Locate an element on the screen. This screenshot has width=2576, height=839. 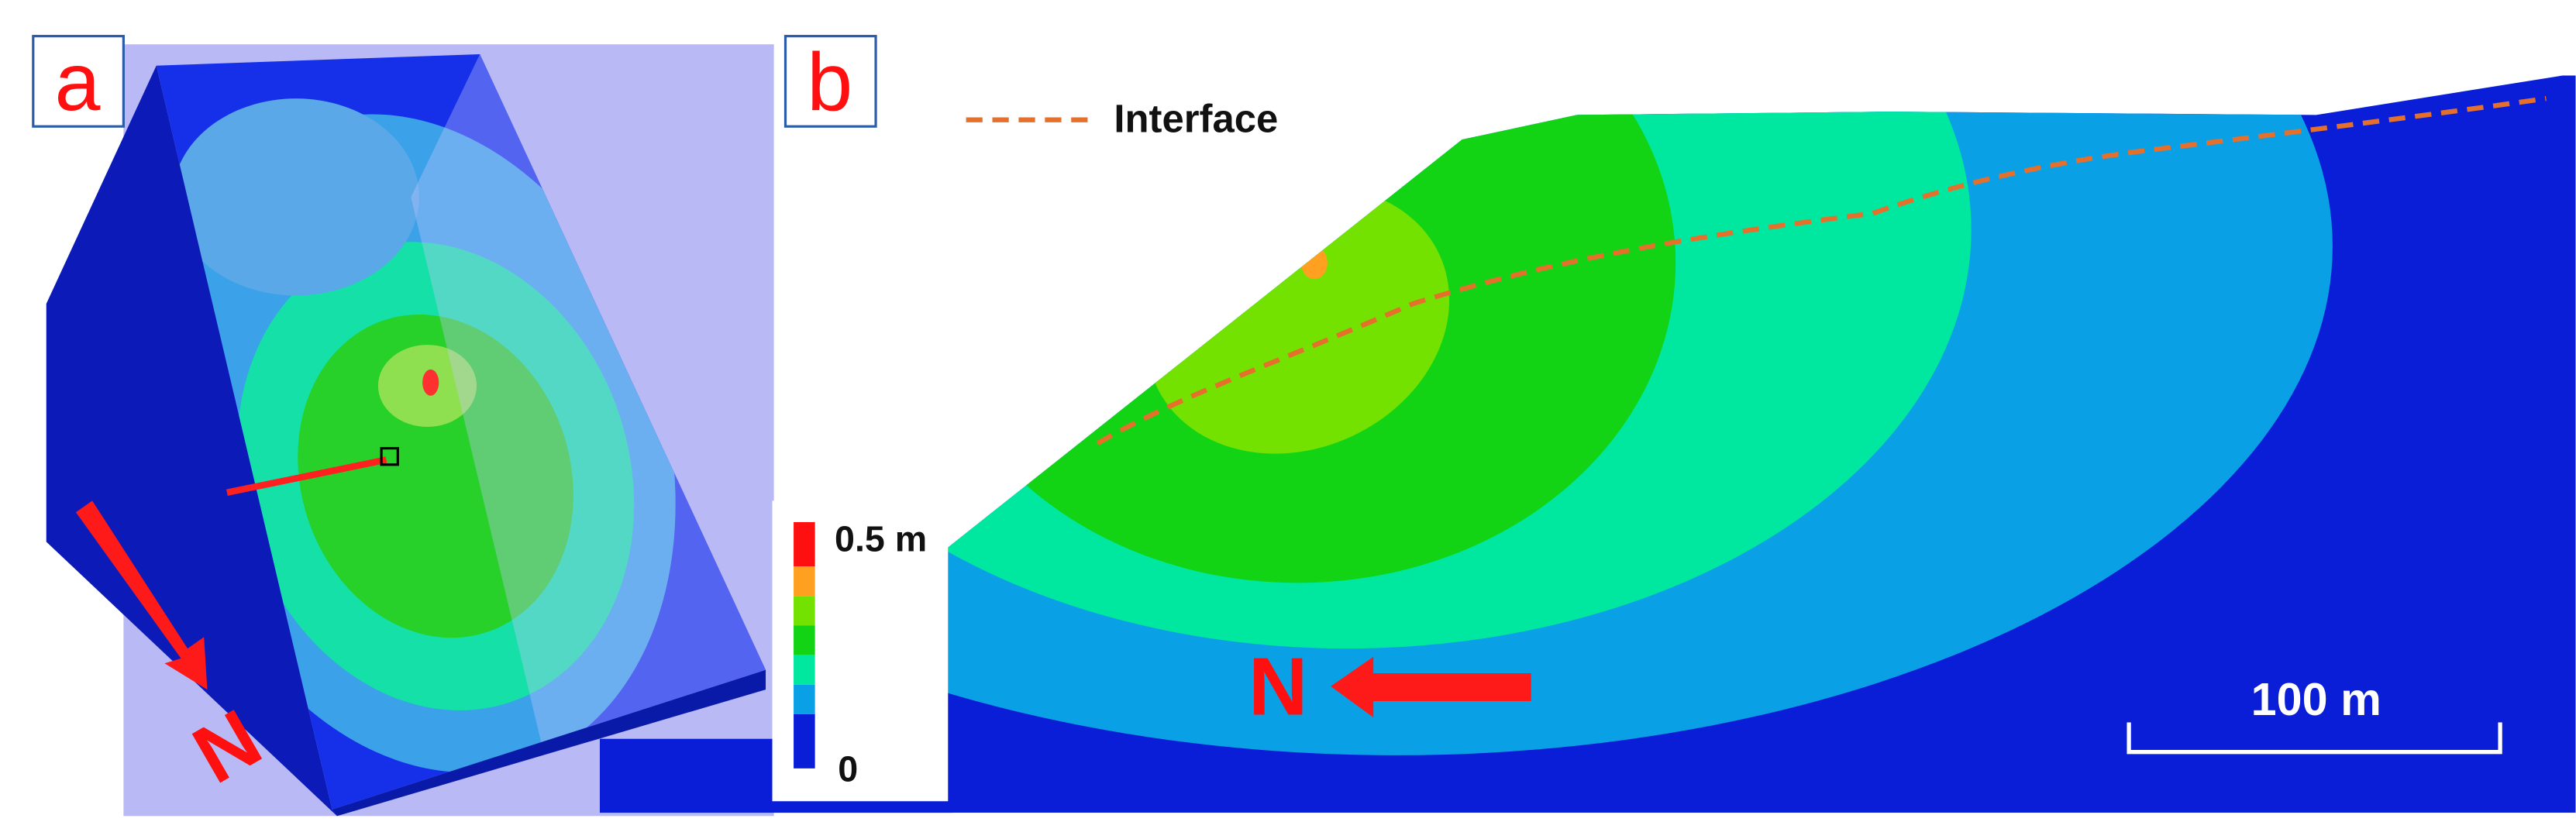
north-arrow-b is located at coordinates (1431, 687).